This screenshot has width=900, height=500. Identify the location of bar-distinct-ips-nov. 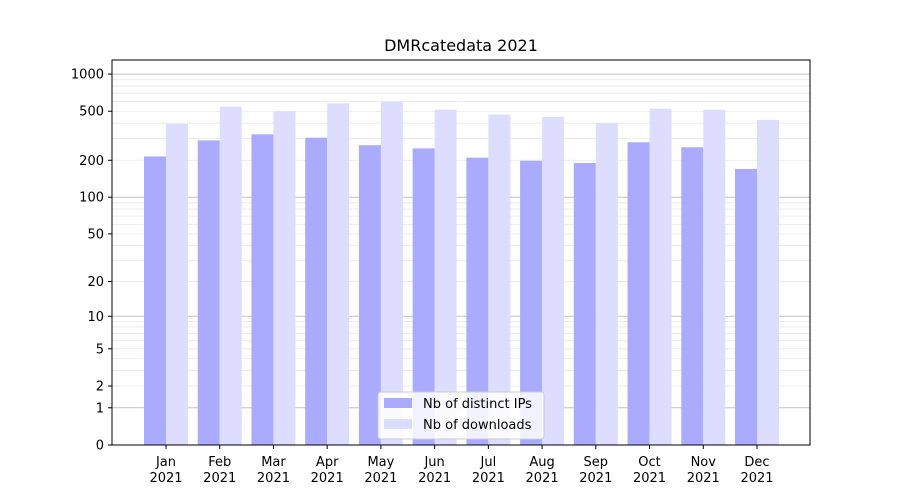
(692, 296).